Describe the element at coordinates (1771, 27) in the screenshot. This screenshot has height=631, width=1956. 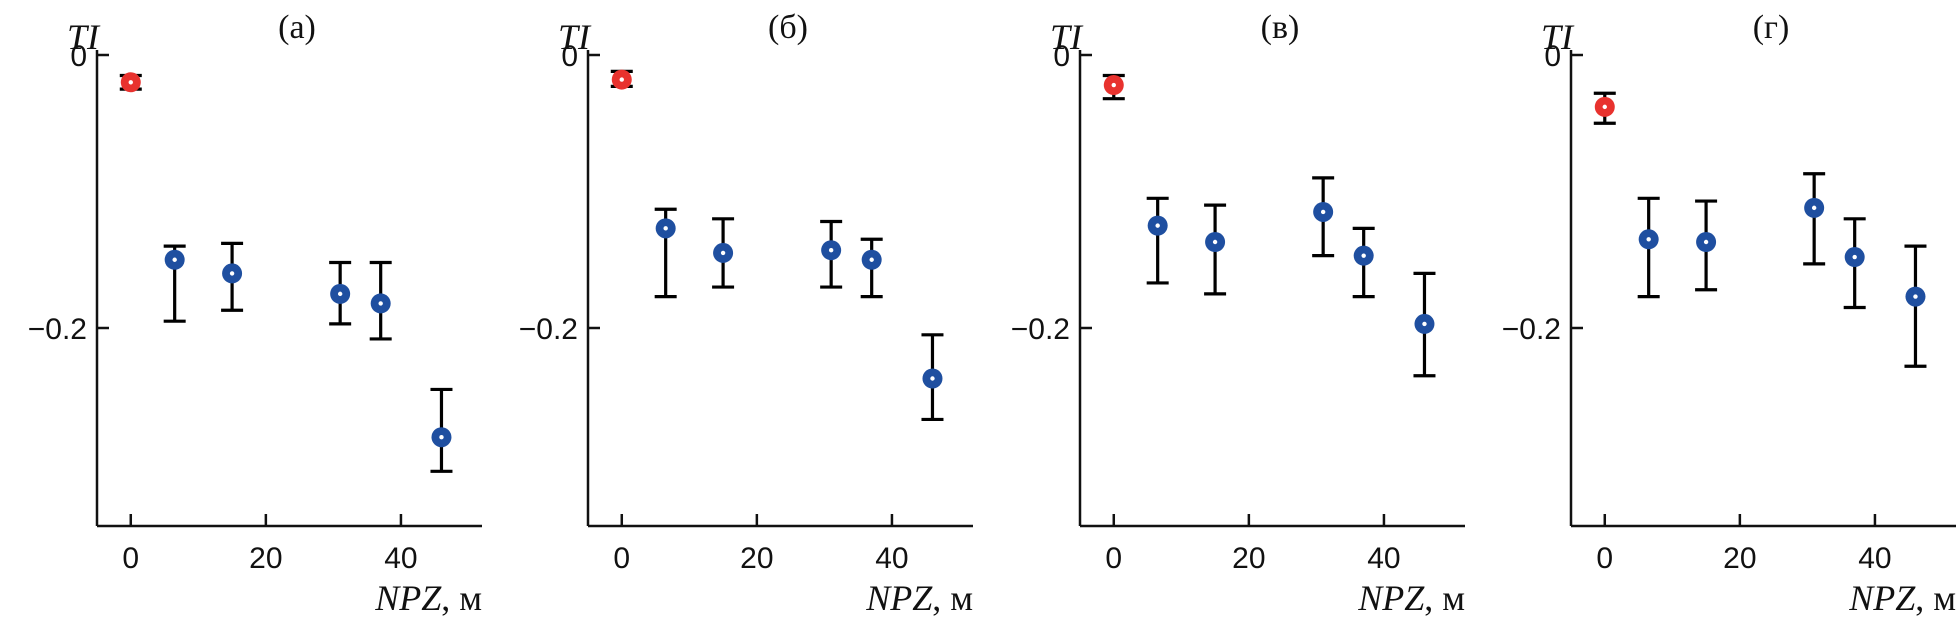
I see `panel-label: (г)` at that location.